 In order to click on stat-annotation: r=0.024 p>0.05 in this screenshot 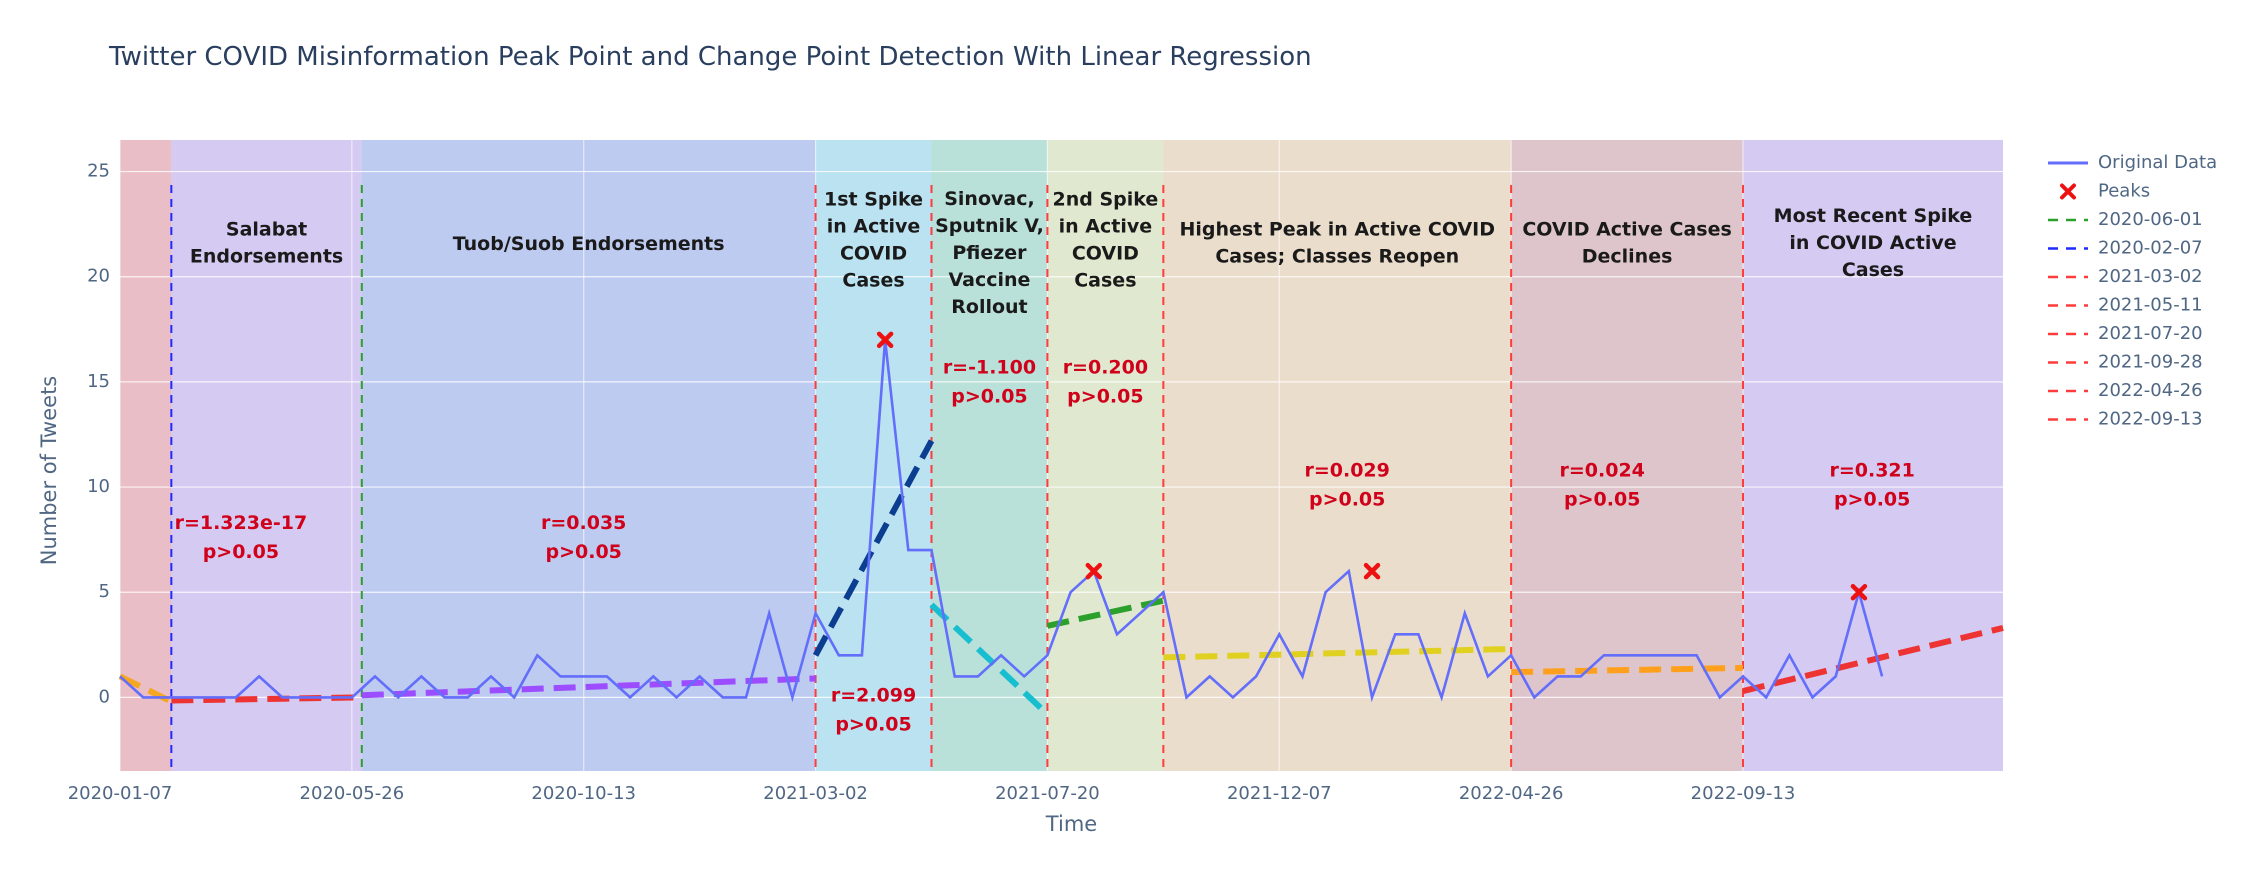, I will do `click(1602, 484)`.